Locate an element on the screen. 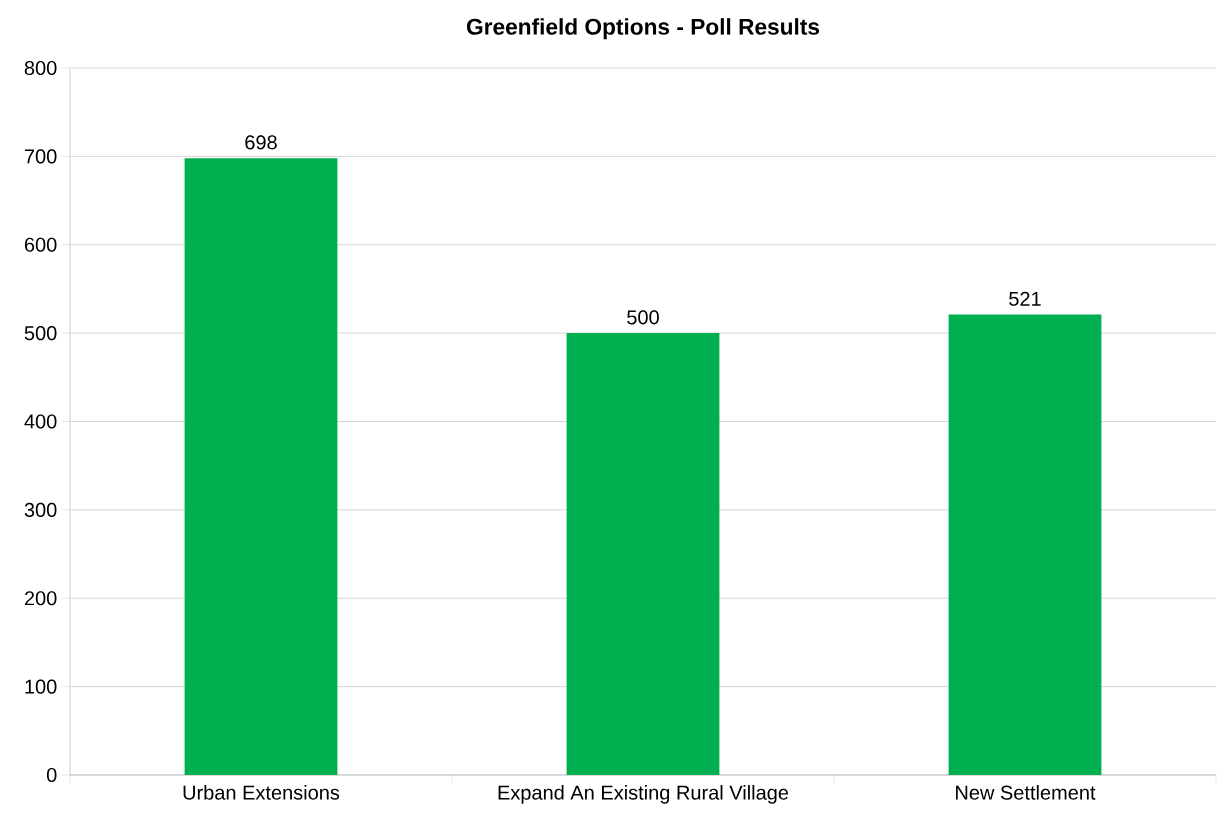  y-tick-label: 500 is located at coordinates (40, 333).